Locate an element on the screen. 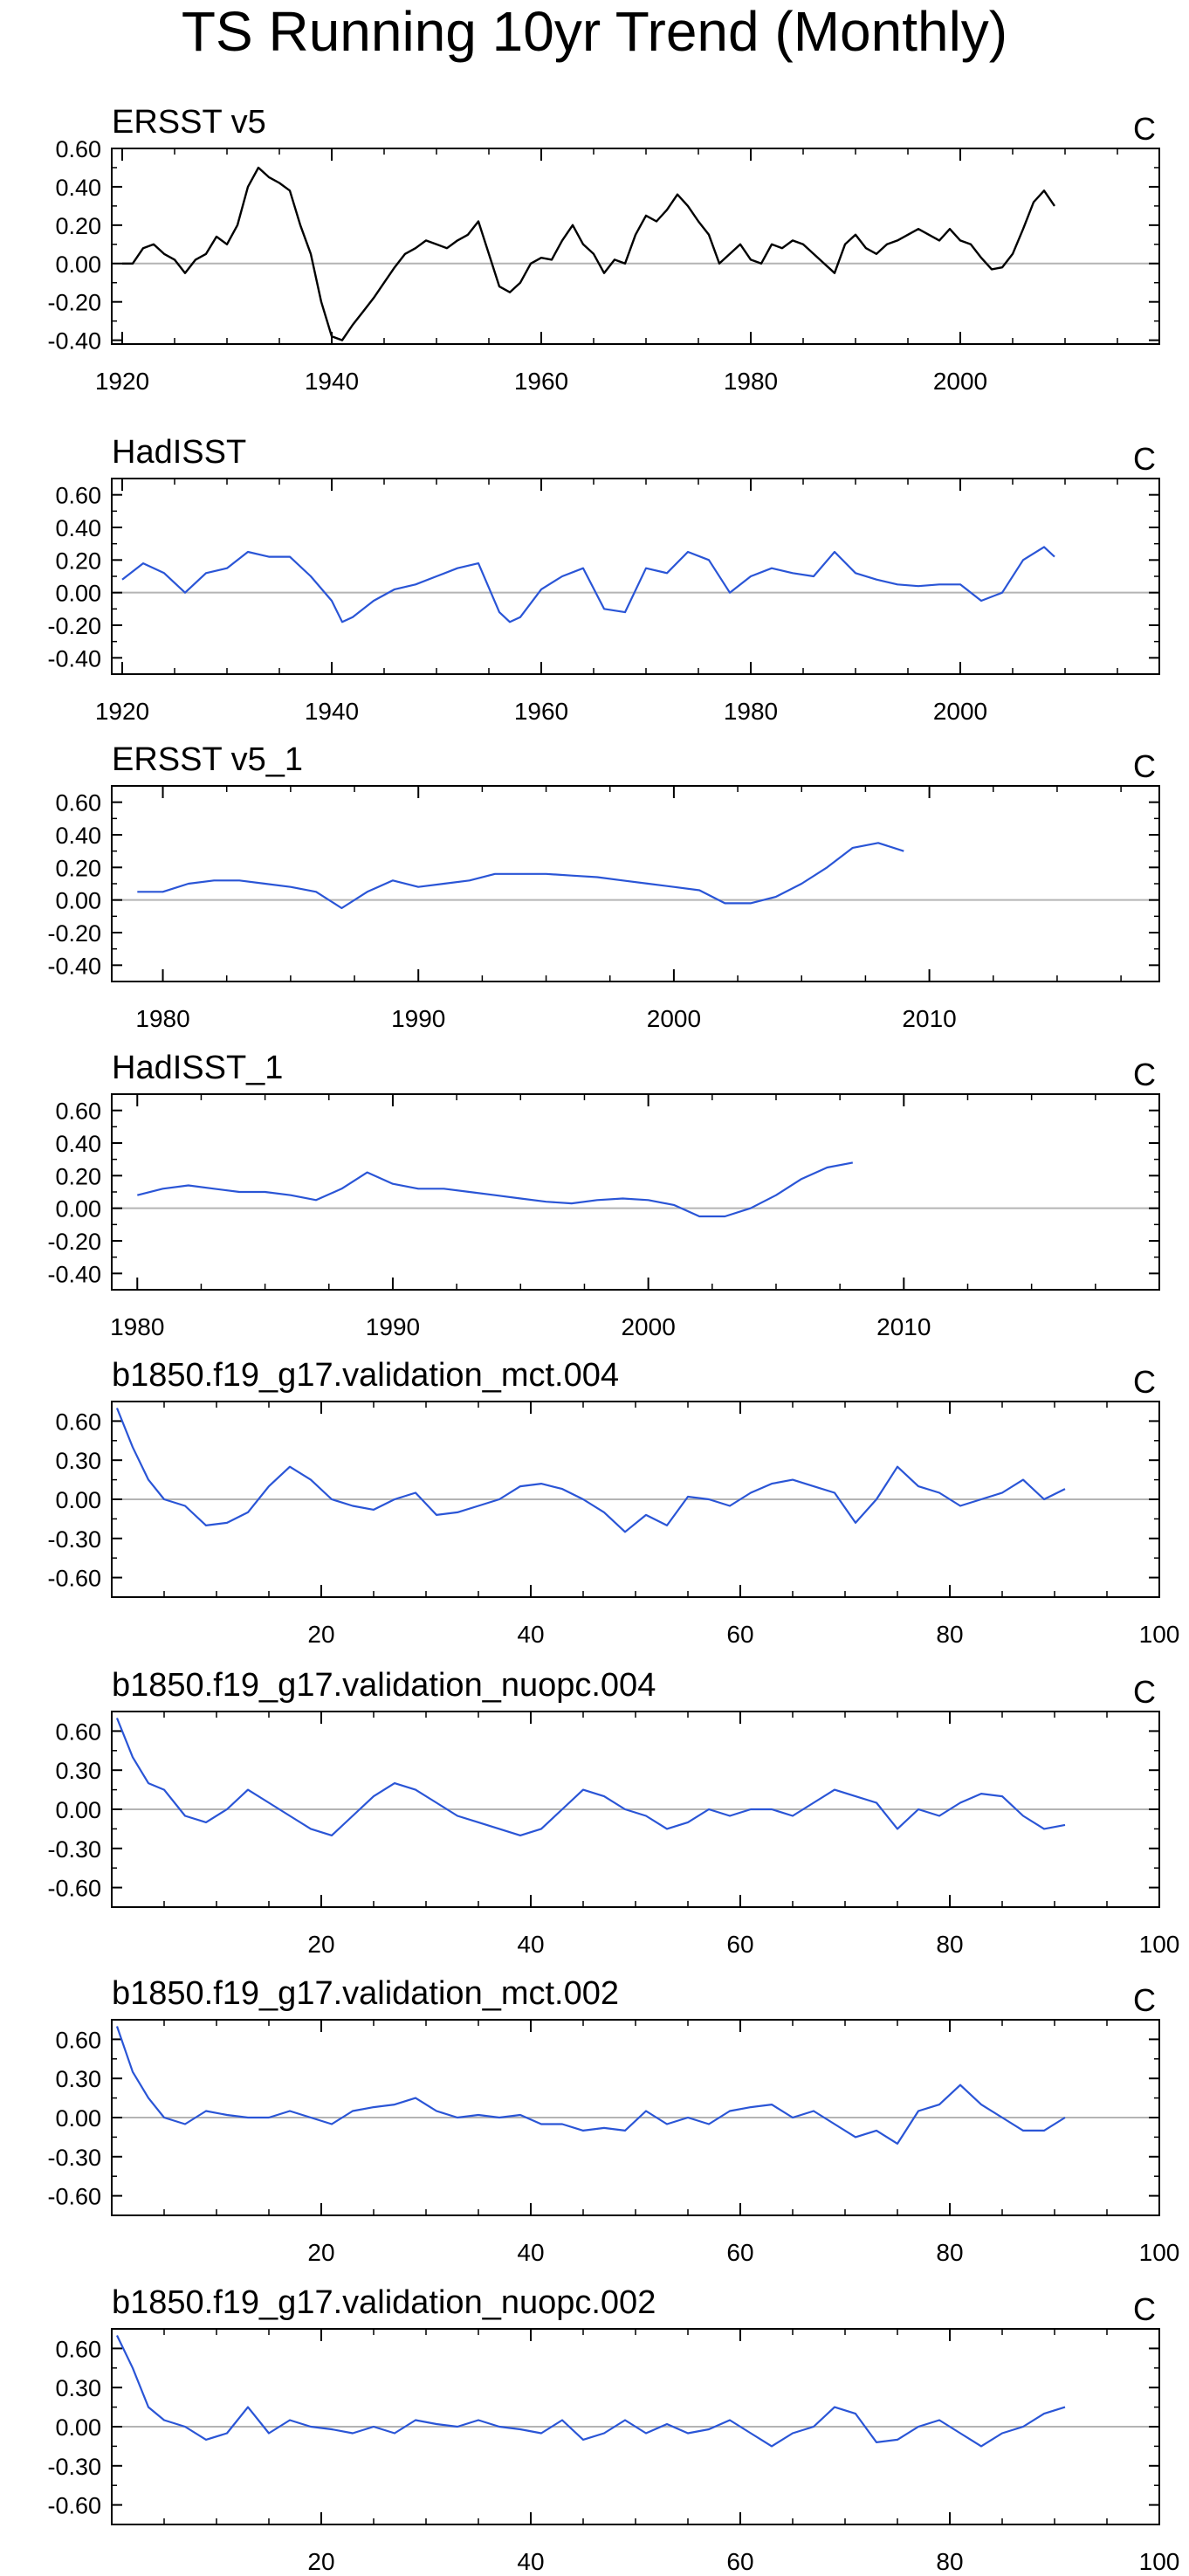 The height and width of the screenshot is (2576, 1189). panel-title: HadISST is located at coordinates (179, 452).